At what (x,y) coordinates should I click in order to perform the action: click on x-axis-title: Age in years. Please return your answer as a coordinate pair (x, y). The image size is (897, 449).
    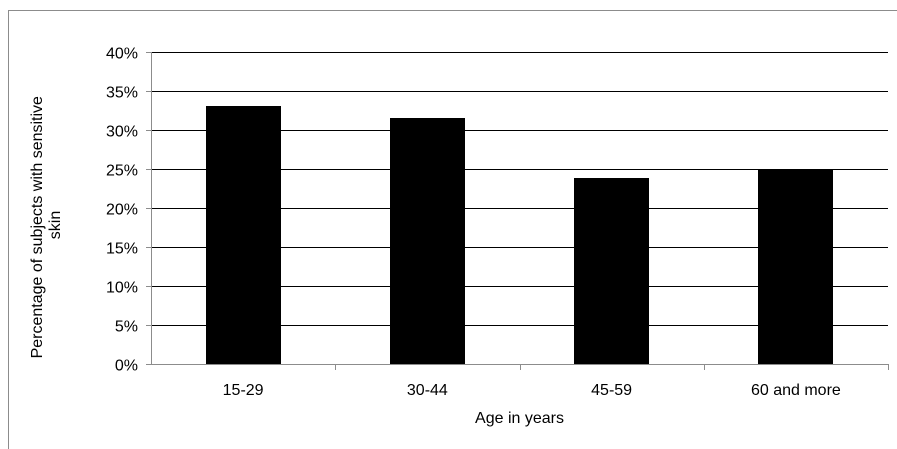
    Looking at the image, I should click on (519, 418).